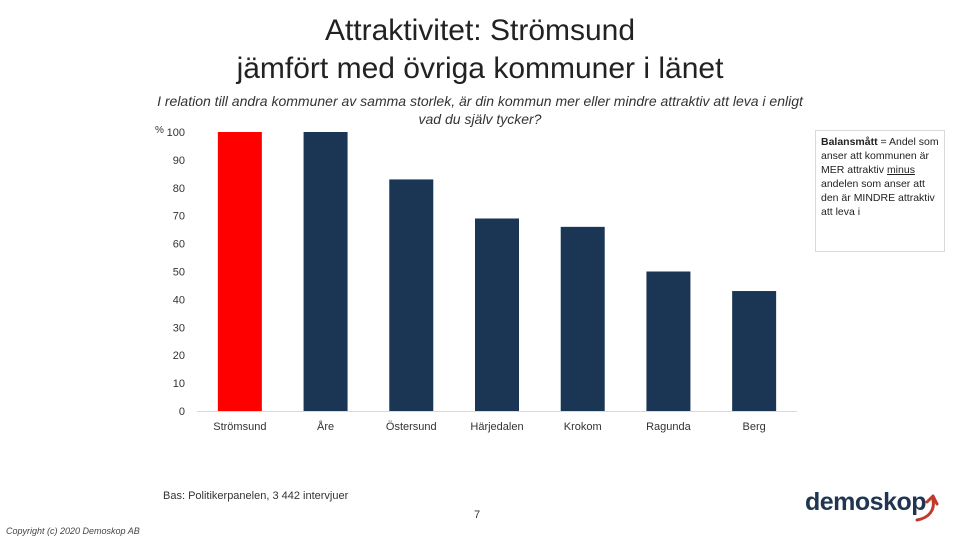  Describe the element at coordinates (496, 427) in the screenshot. I see `x-tick-label: Härjedalen` at that location.